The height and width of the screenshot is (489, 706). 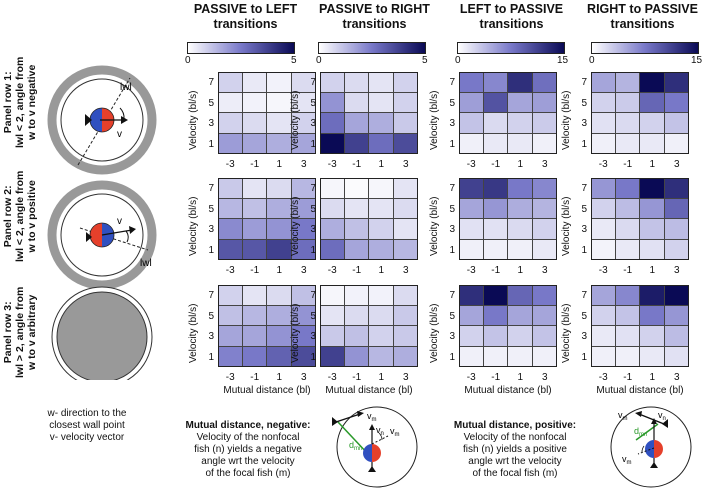 What do you see at coordinates (628, 377) in the screenshot?
I see `xtick-c4-r3-1: -1` at bounding box center [628, 377].